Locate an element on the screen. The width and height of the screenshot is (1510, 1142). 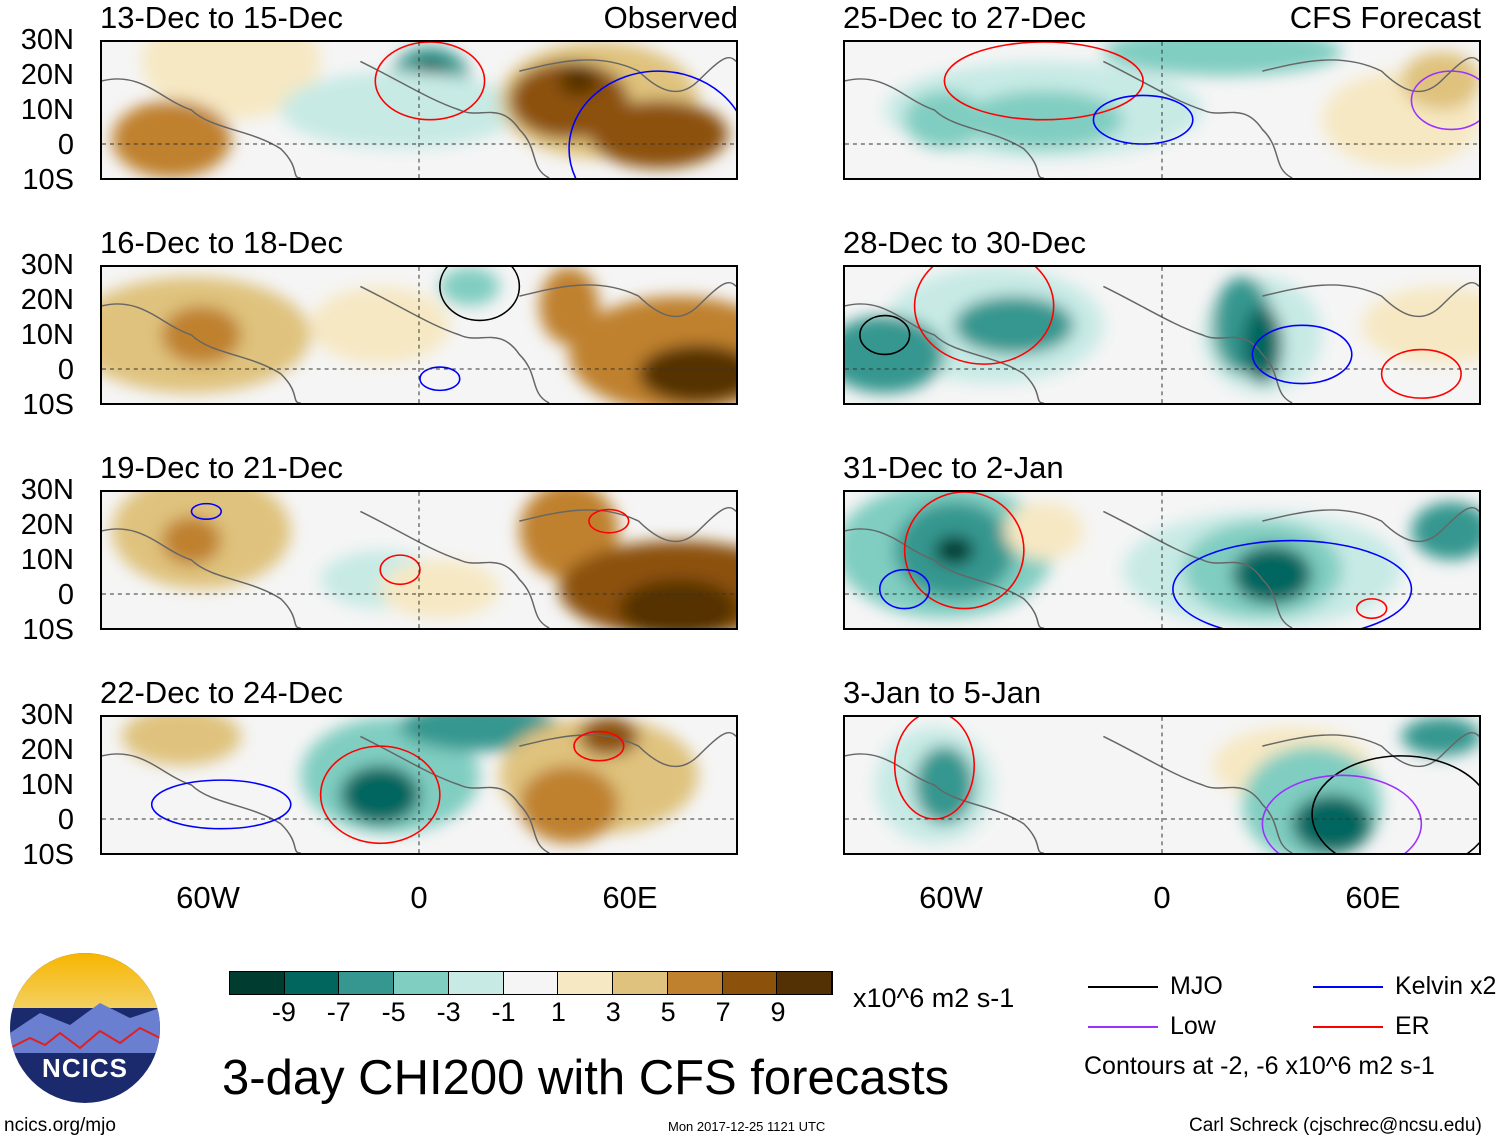
legend-item: Kelvin x2 is located at coordinates (1404, 986).